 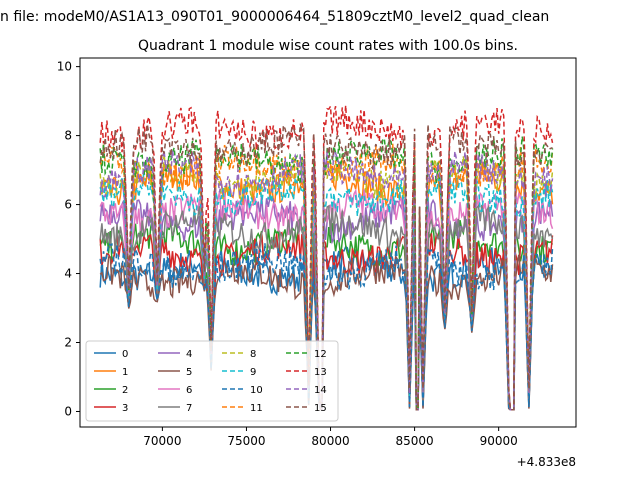 What do you see at coordinates (256, 390) in the screenshot?
I see `legend-label: 10` at bounding box center [256, 390].